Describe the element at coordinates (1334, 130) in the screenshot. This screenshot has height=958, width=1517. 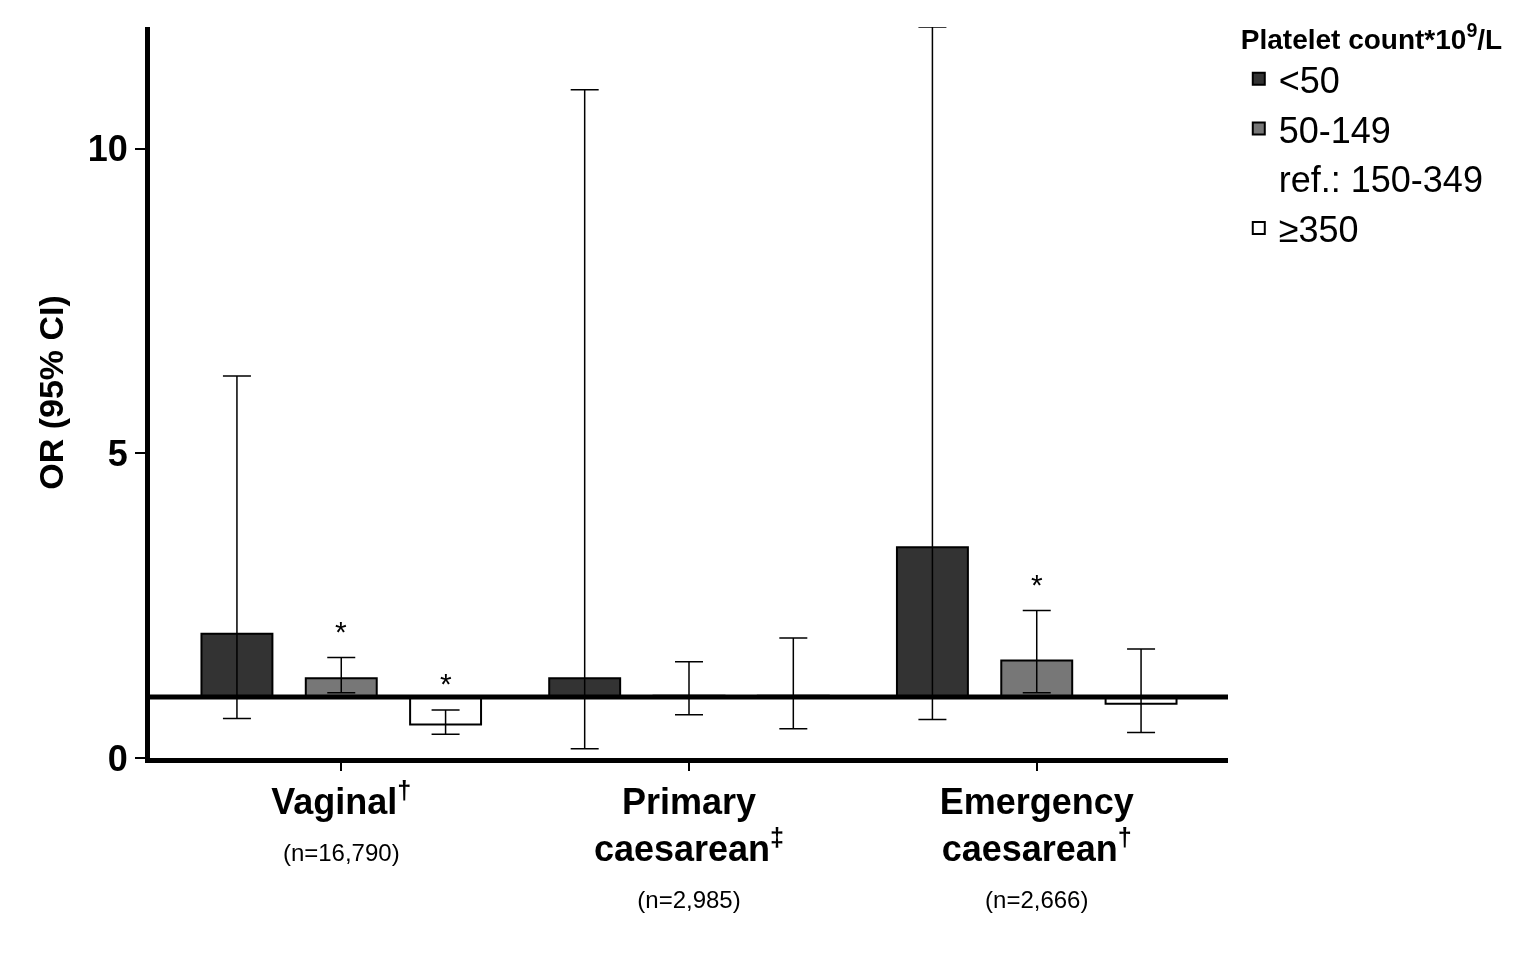
I see `legend-label: 50-149` at that location.